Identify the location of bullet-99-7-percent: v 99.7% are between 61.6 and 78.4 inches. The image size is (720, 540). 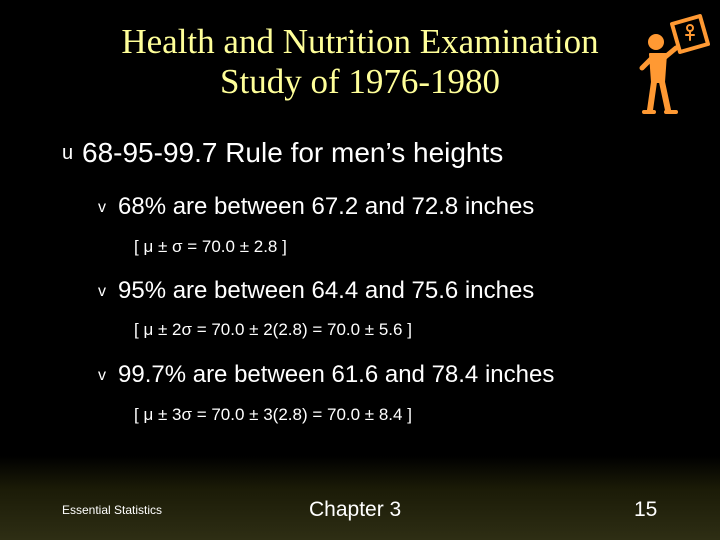
(326, 375).